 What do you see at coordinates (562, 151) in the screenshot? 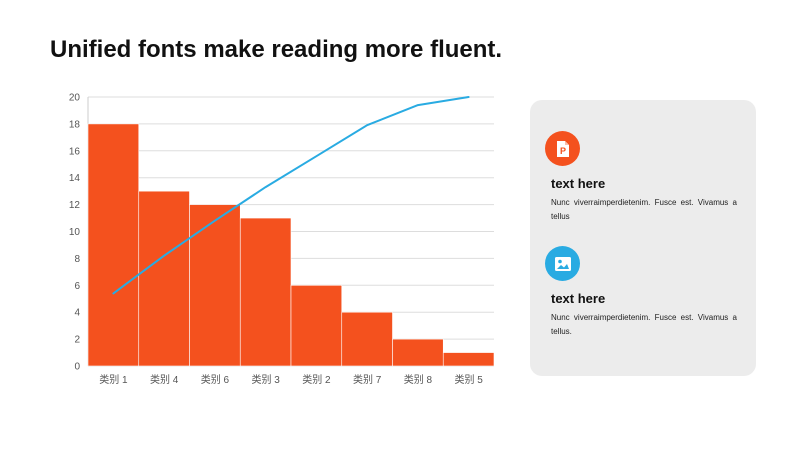
I see `svg-text: P` at bounding box center [562, 151].